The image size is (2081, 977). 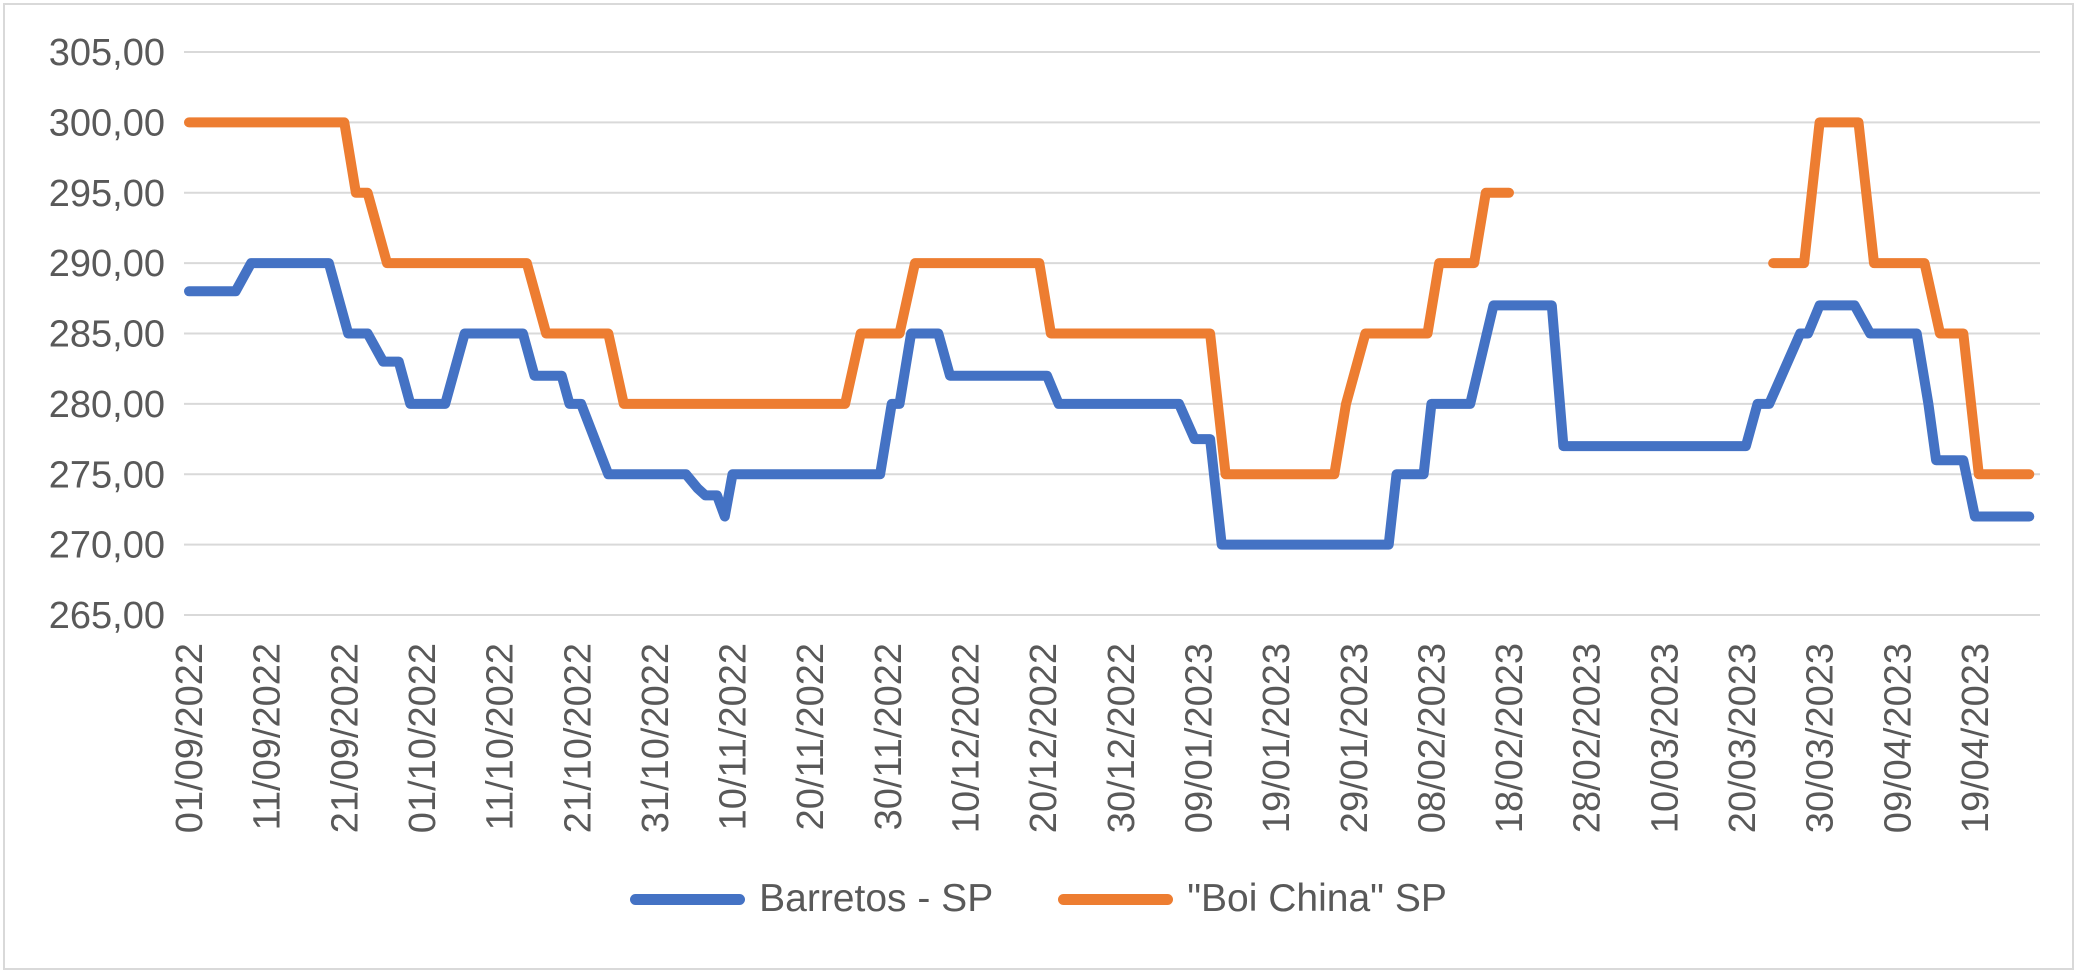 I want to click on y-tick-label: 290,00, so click(x=107, y=264).